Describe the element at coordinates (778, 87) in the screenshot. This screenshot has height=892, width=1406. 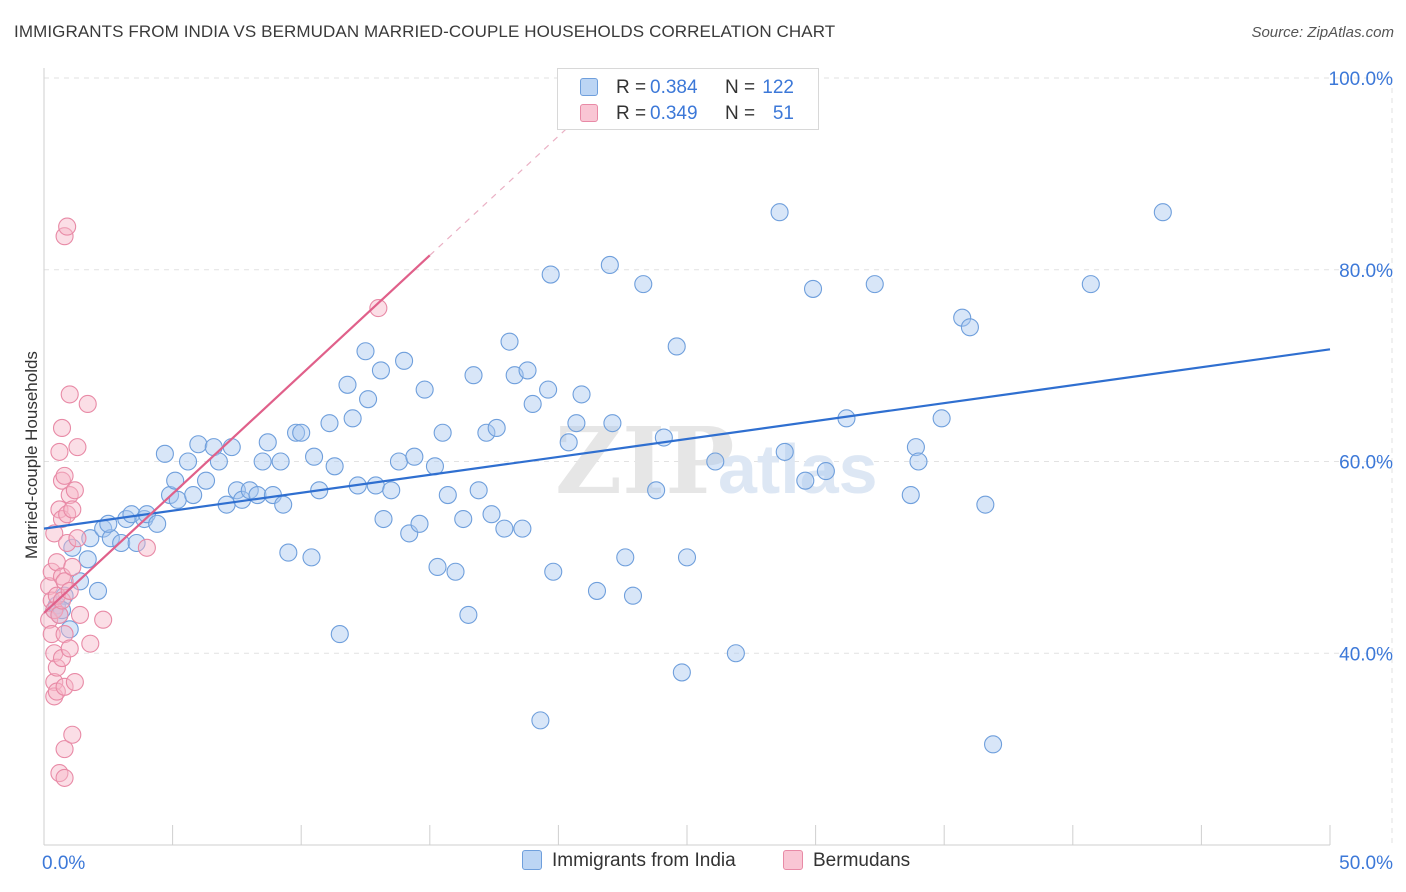
I see `legend-n-value: 122` at that location.